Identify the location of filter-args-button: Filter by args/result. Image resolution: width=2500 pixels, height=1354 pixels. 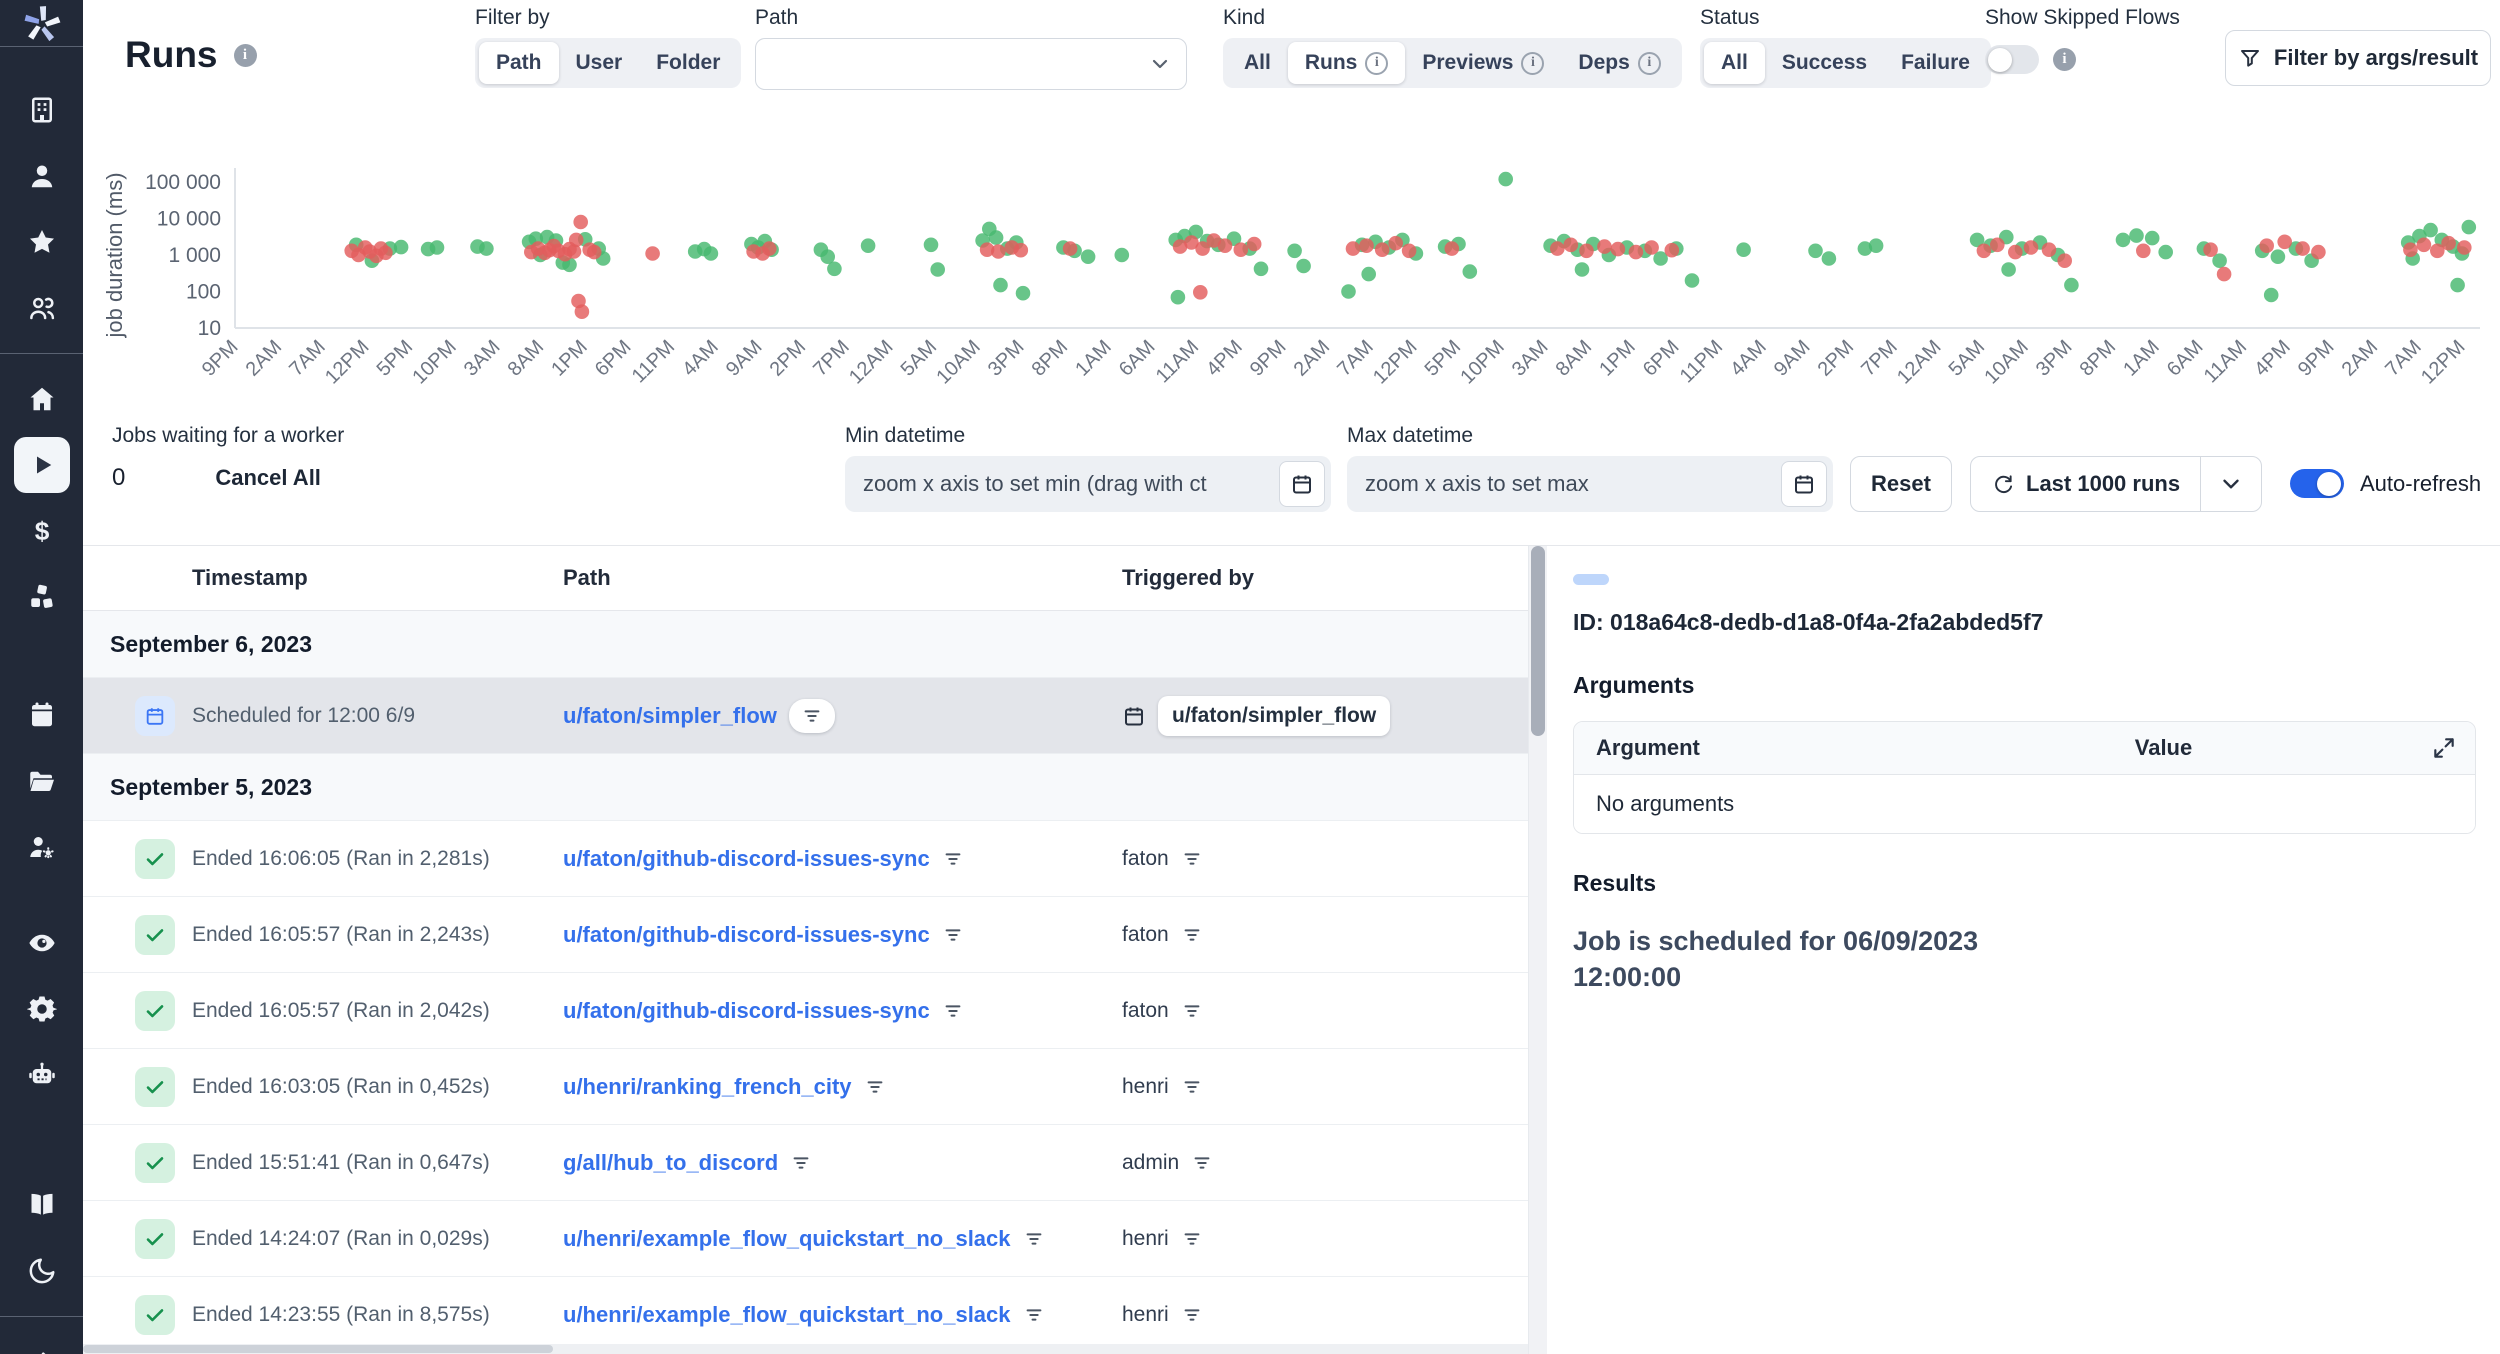
(2358, 58).